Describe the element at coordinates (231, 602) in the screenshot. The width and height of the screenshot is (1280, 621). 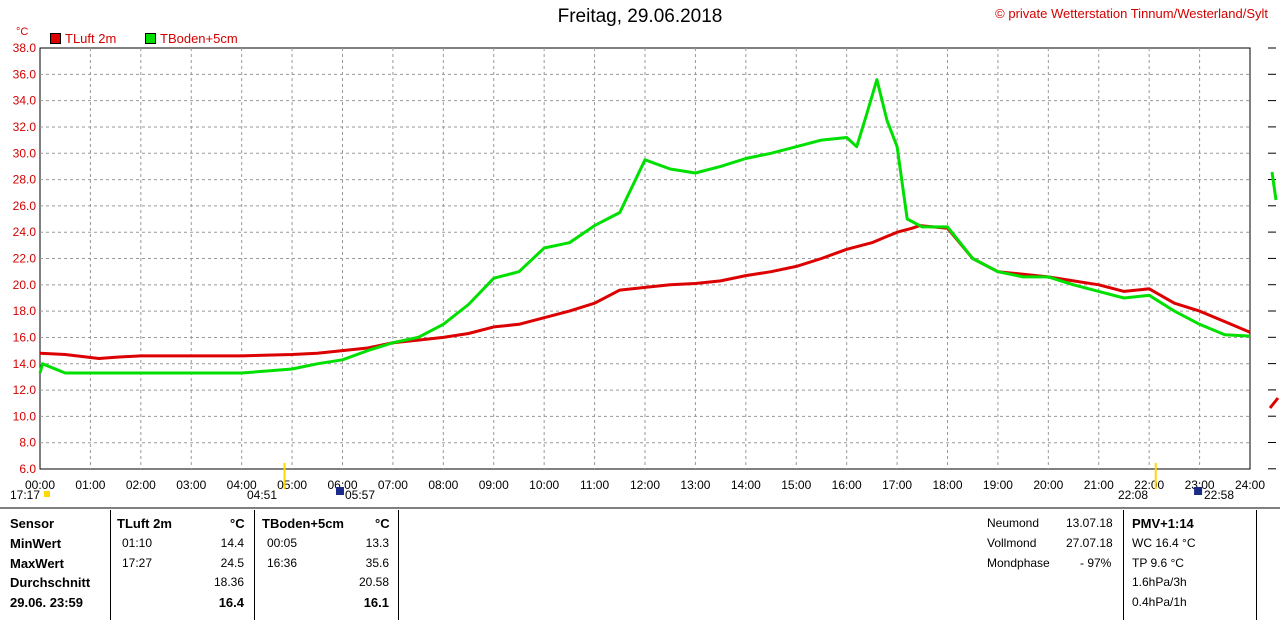
I see `stats-current-tluft-value: 16.4` at that location.